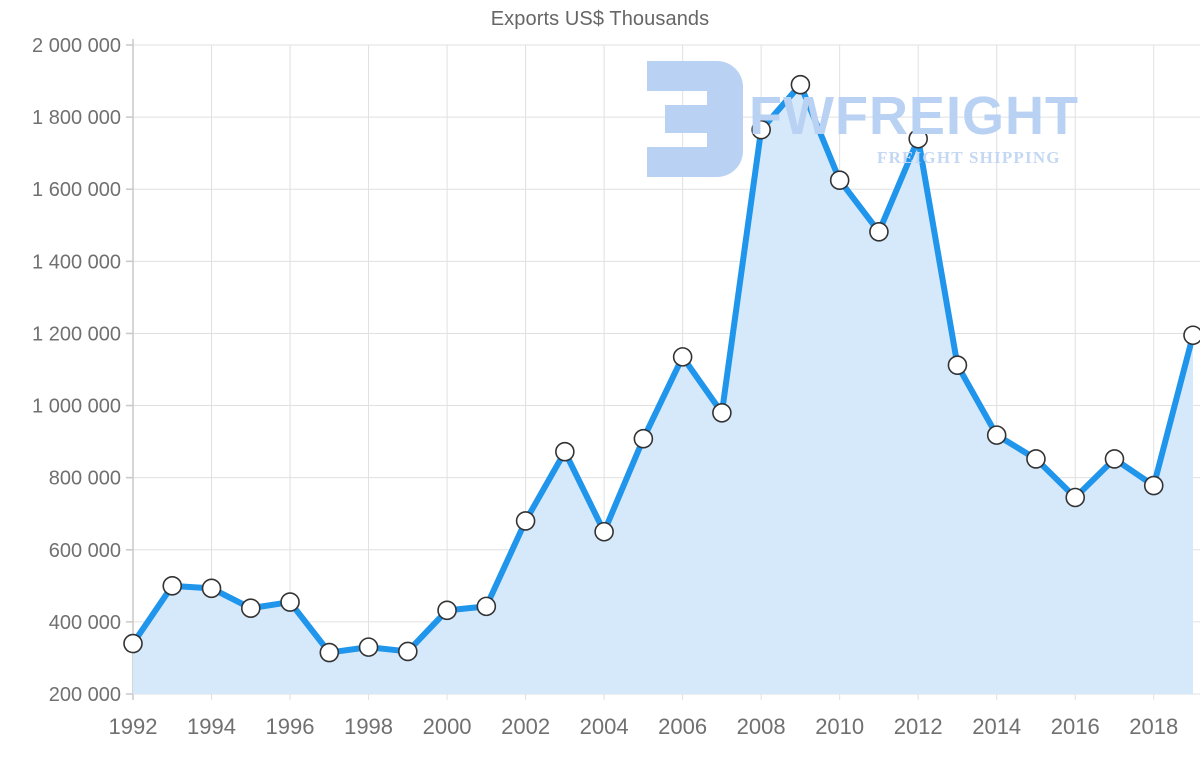 The image size is (1200, 763). Describe the element at coordinates (600, 19) in the screenshot. I see `chart-title: Exports US$ Thousands` at that location.